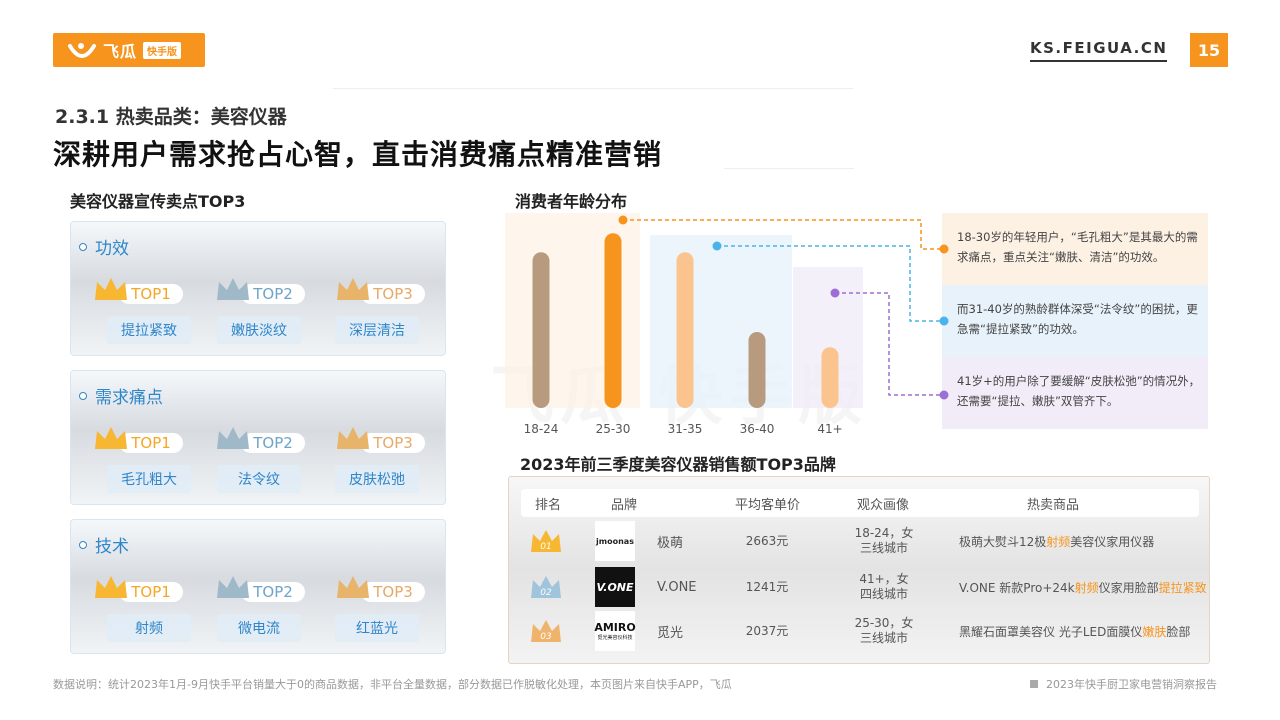 Image resolution: width=1280 pixels, height=720 pixels. What do you see at coordinates (120, 51) in the screenshot?
I see `logo-text: 飞瓜` at bounding box center [120, 51].